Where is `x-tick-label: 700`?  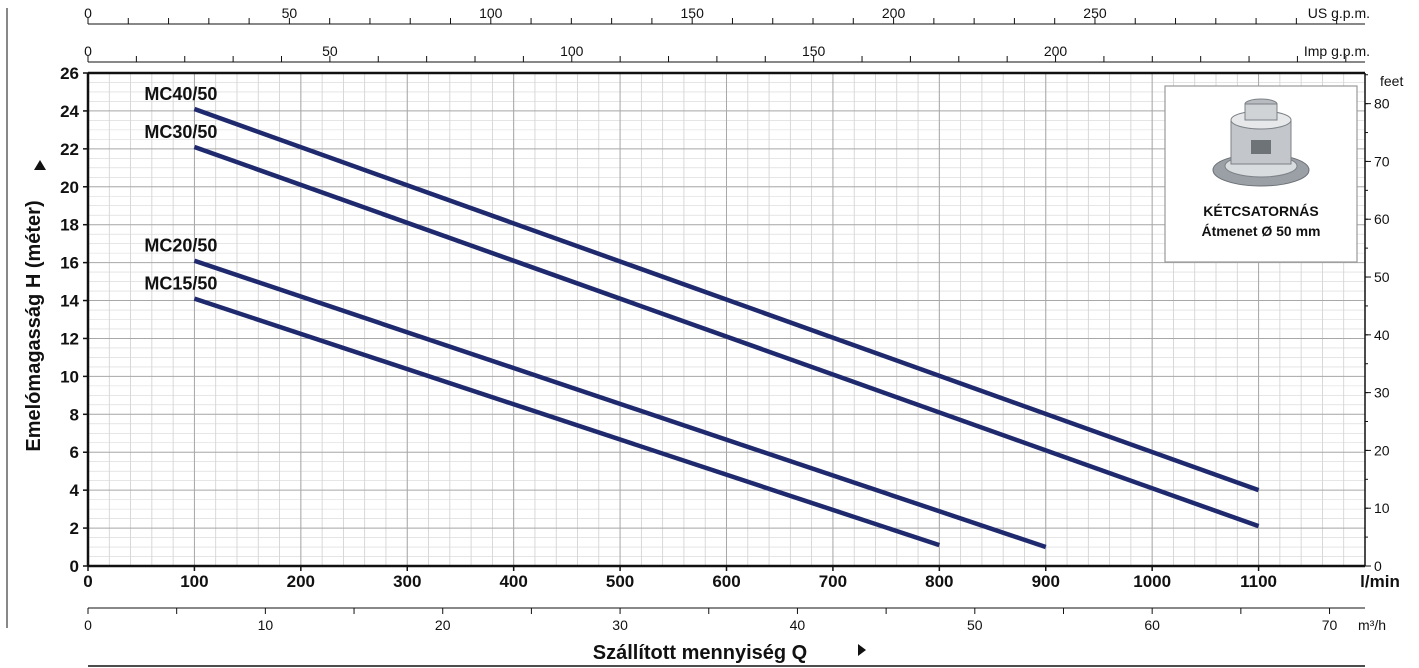 x-tick-label: 700 is located at coordinates (833, 581).